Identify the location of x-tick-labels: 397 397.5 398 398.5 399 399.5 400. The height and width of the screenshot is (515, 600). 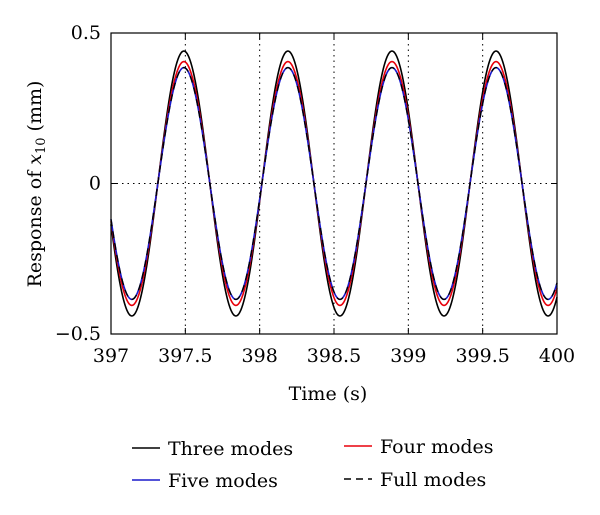
(334, 356).